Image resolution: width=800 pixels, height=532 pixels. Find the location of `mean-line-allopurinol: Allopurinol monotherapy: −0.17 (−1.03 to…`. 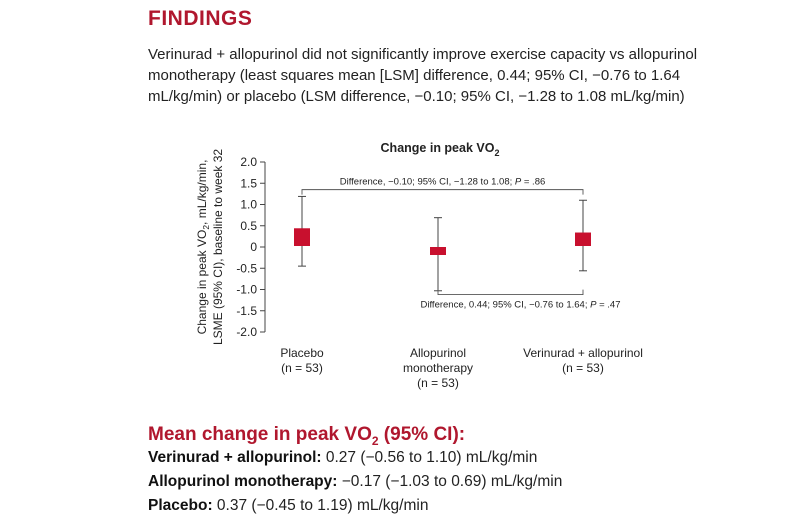

mean-line-allopurinol: Allopurinol monotherapy: −0.17 (−1.03 to… is located at coordinates (355, 481).